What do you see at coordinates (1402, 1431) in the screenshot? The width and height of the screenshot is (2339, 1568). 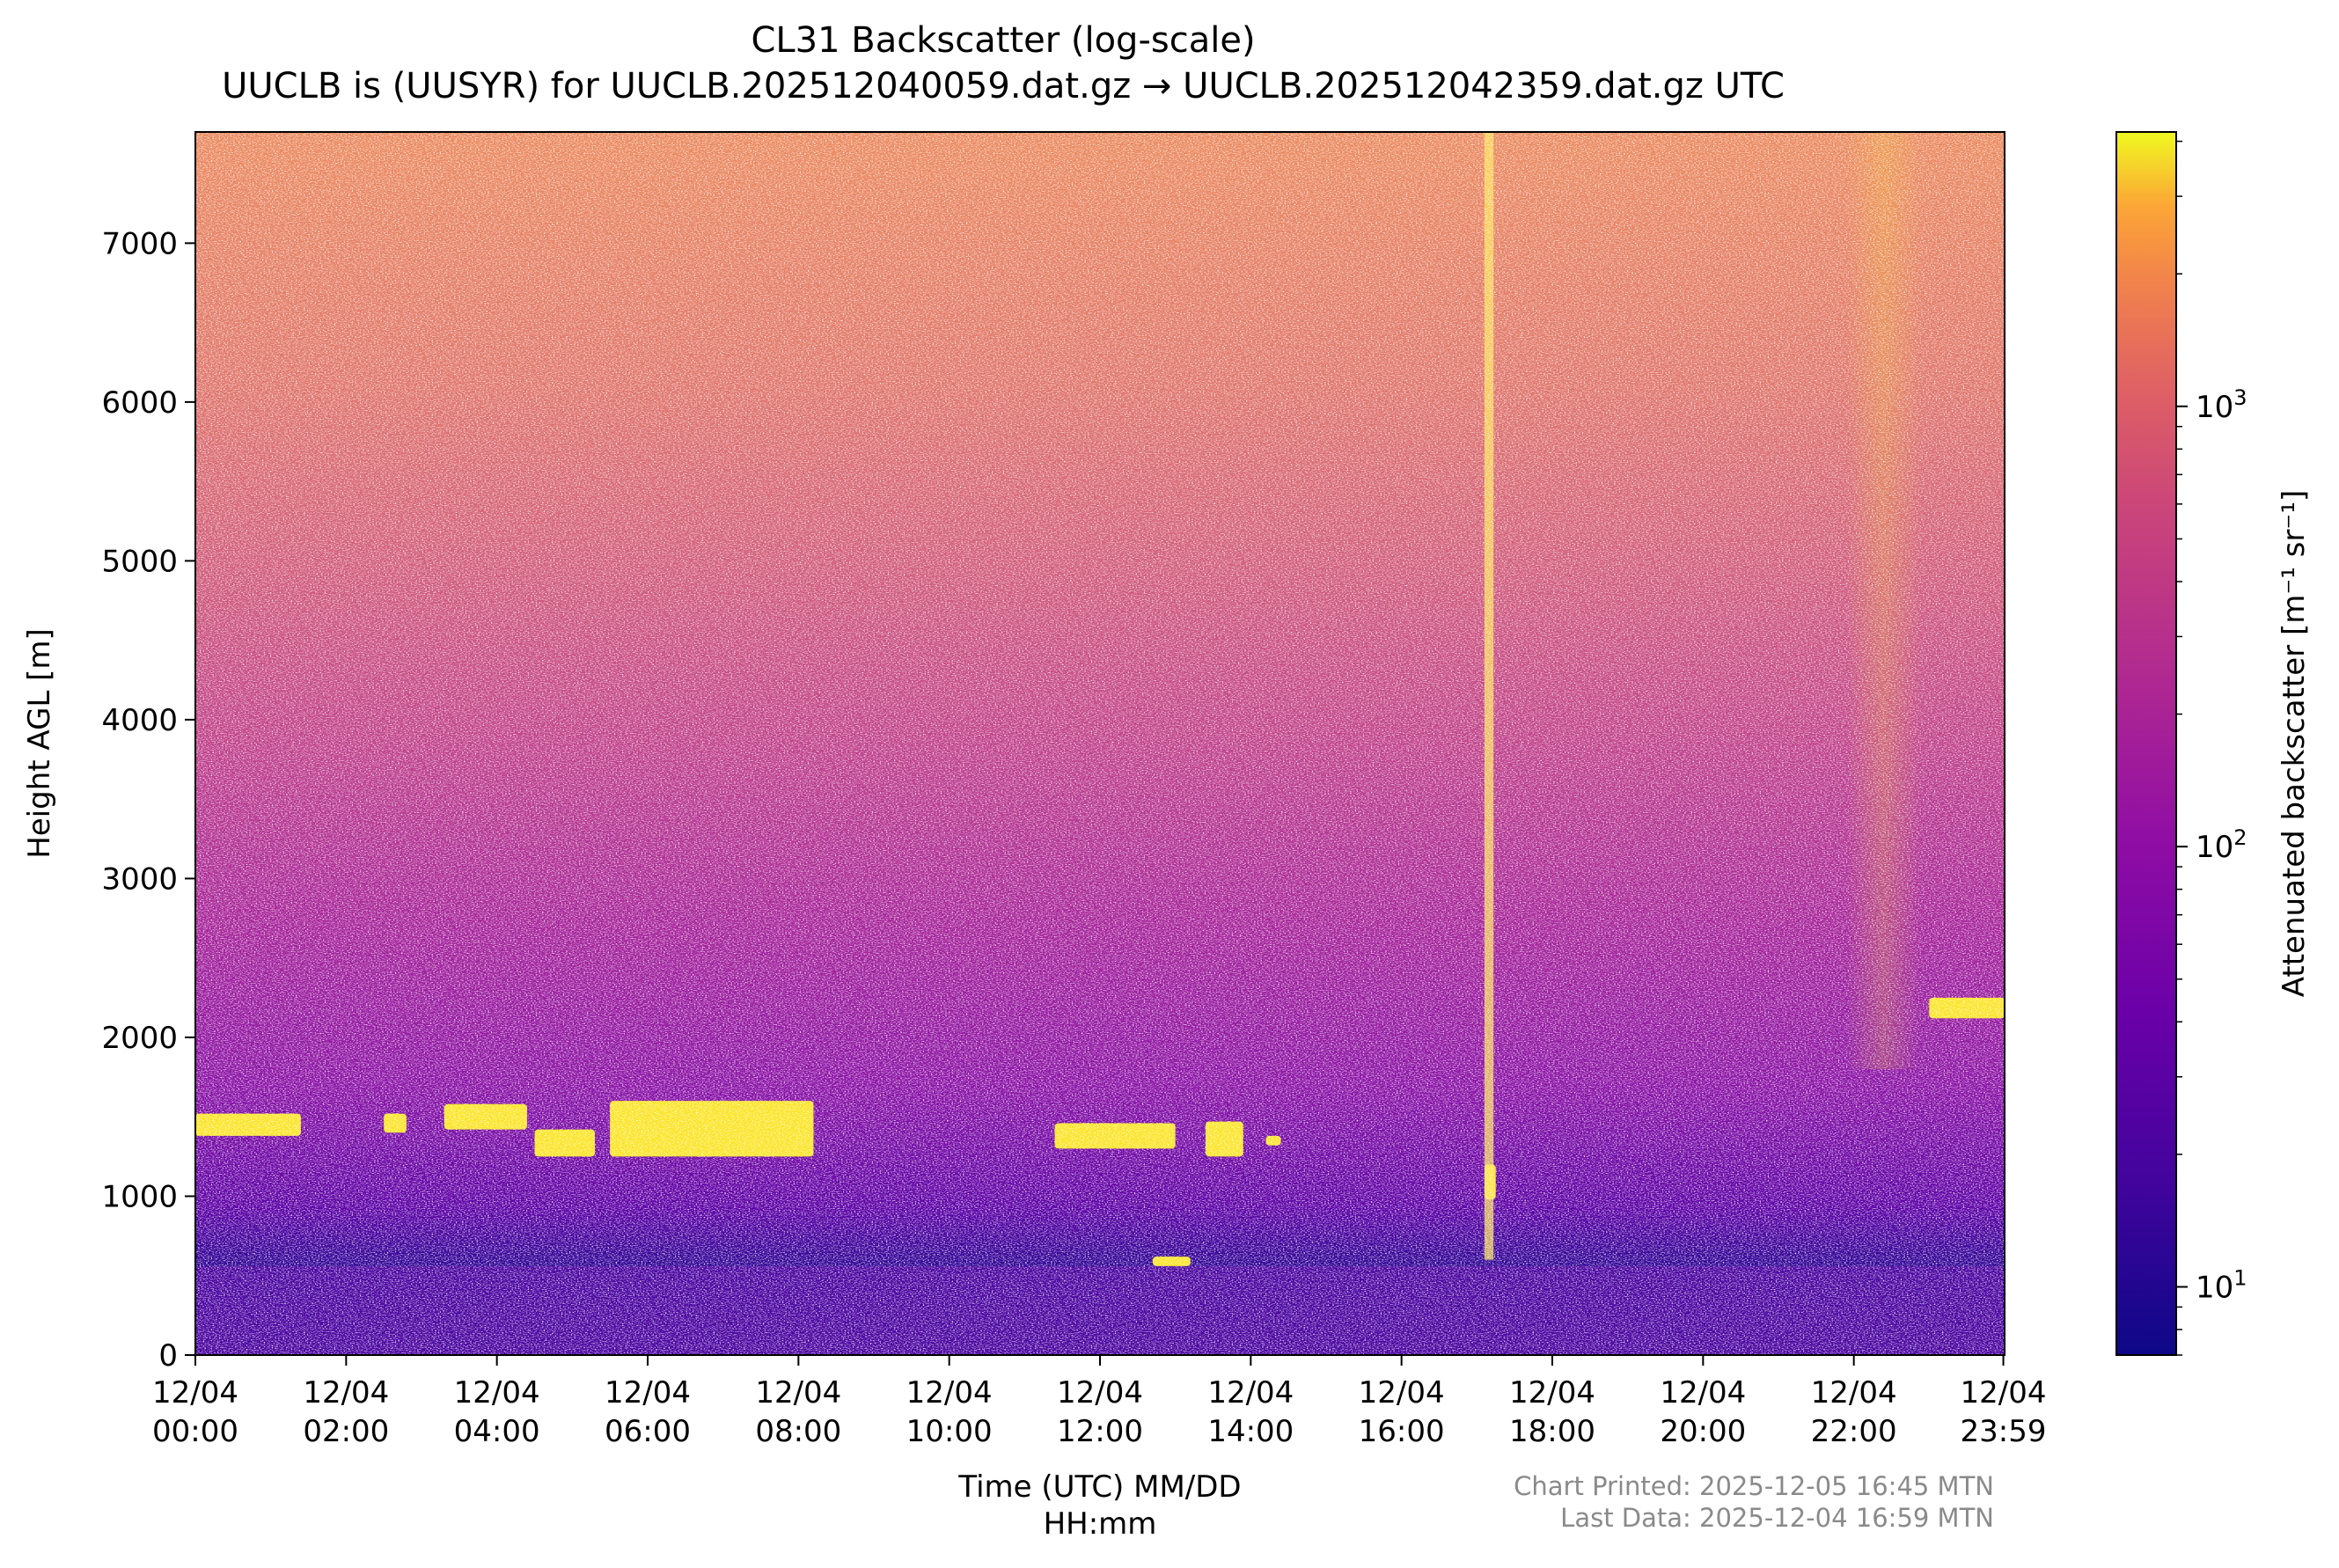 I see `x-tick-label-time: 16:00` at bounding box center [1402, 1431].